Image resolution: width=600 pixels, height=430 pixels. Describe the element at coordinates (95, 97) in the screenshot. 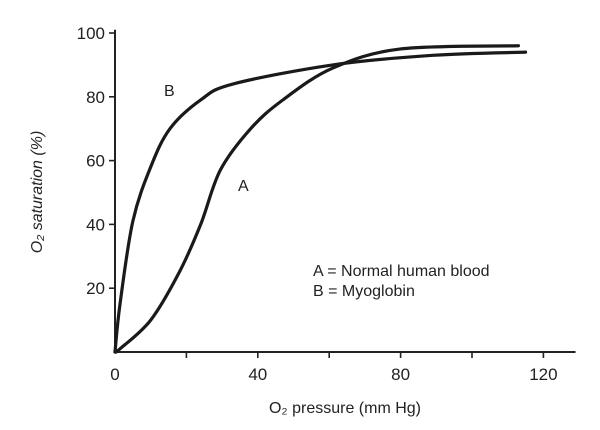

I see `y-tick-label: 80` at that location.